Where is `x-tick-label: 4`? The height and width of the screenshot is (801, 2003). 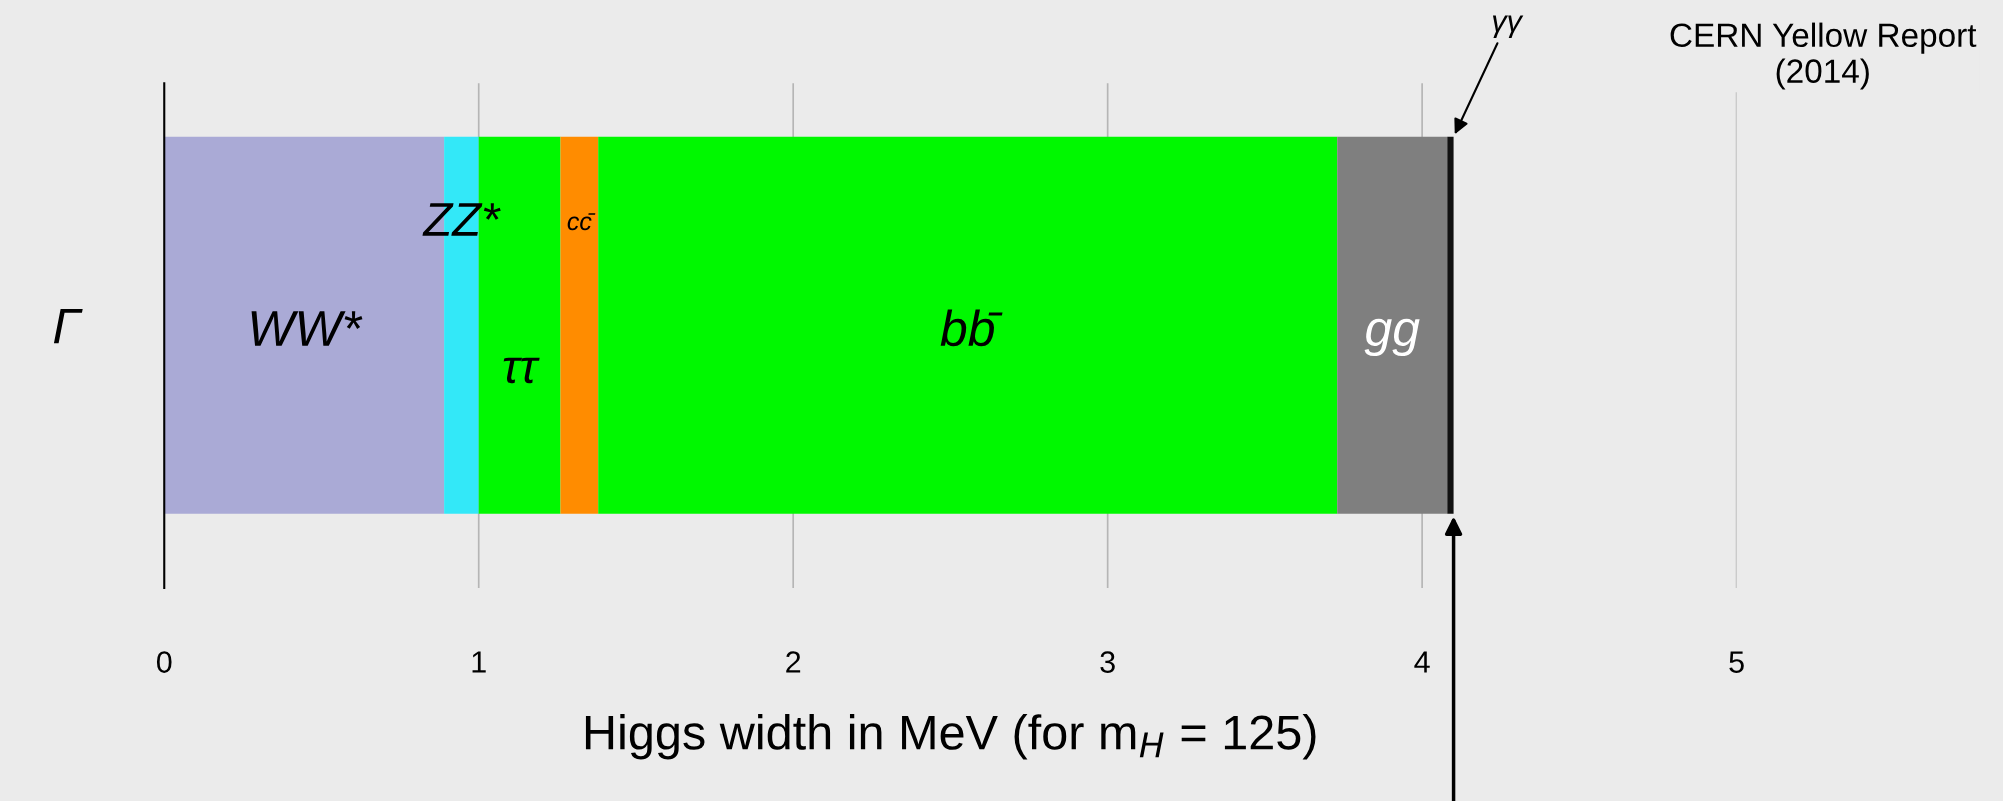
x-tick-label: 4 is located at coordinates (1422, 662).